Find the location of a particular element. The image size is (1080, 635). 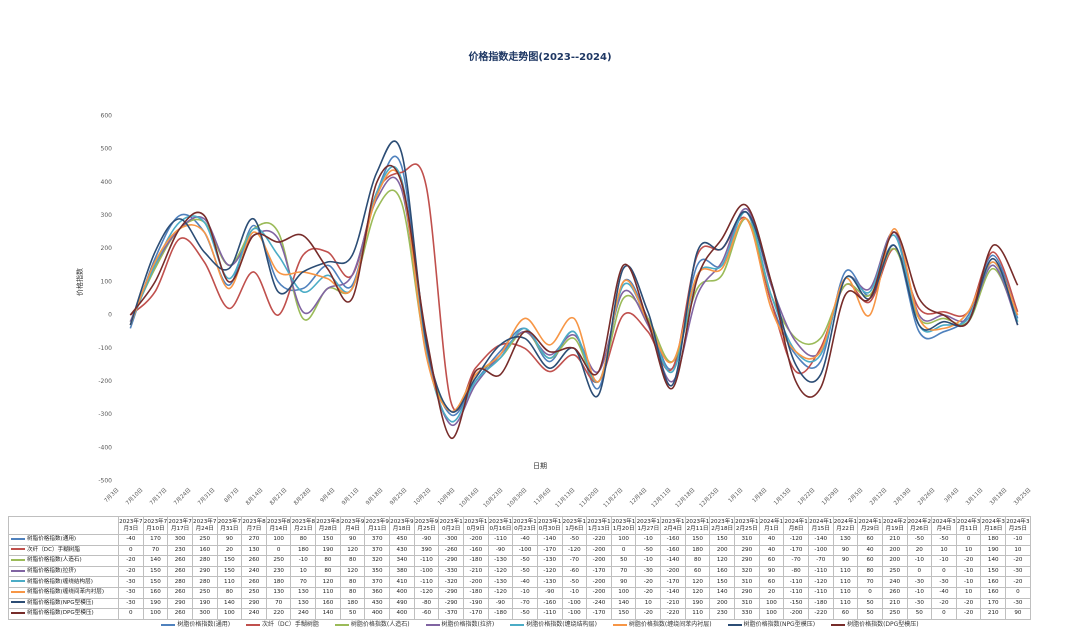

table-header-cell: 2023年10月9日 is located at coordinates (475, 525).